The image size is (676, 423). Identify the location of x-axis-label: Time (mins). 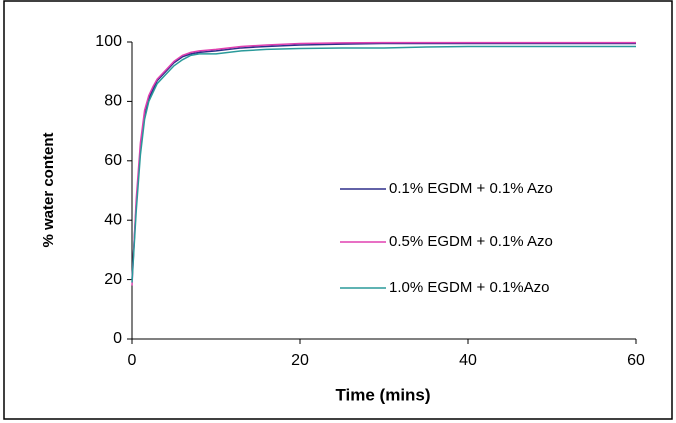
(382, 394).